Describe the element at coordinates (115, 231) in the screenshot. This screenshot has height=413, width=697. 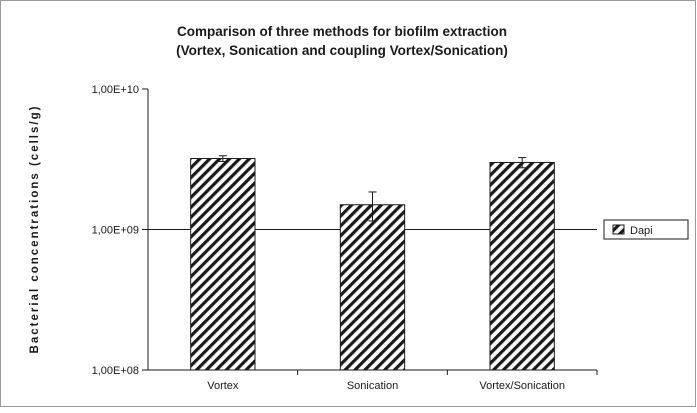
I see `y-tick-label: 1,00E+09` at that location.